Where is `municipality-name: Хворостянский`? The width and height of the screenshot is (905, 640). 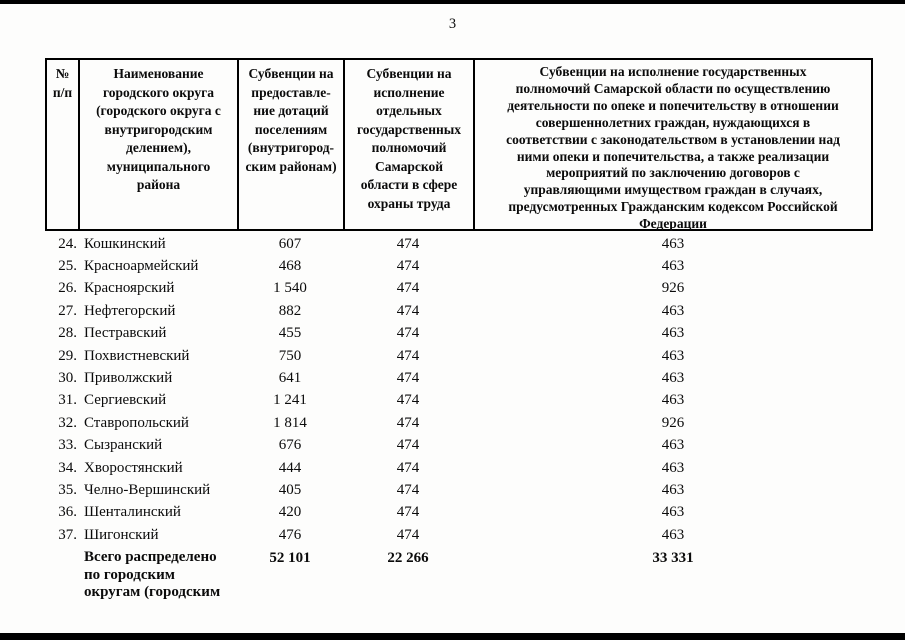
municipality-name: Хворостянский is located at coordinates (133, 467).